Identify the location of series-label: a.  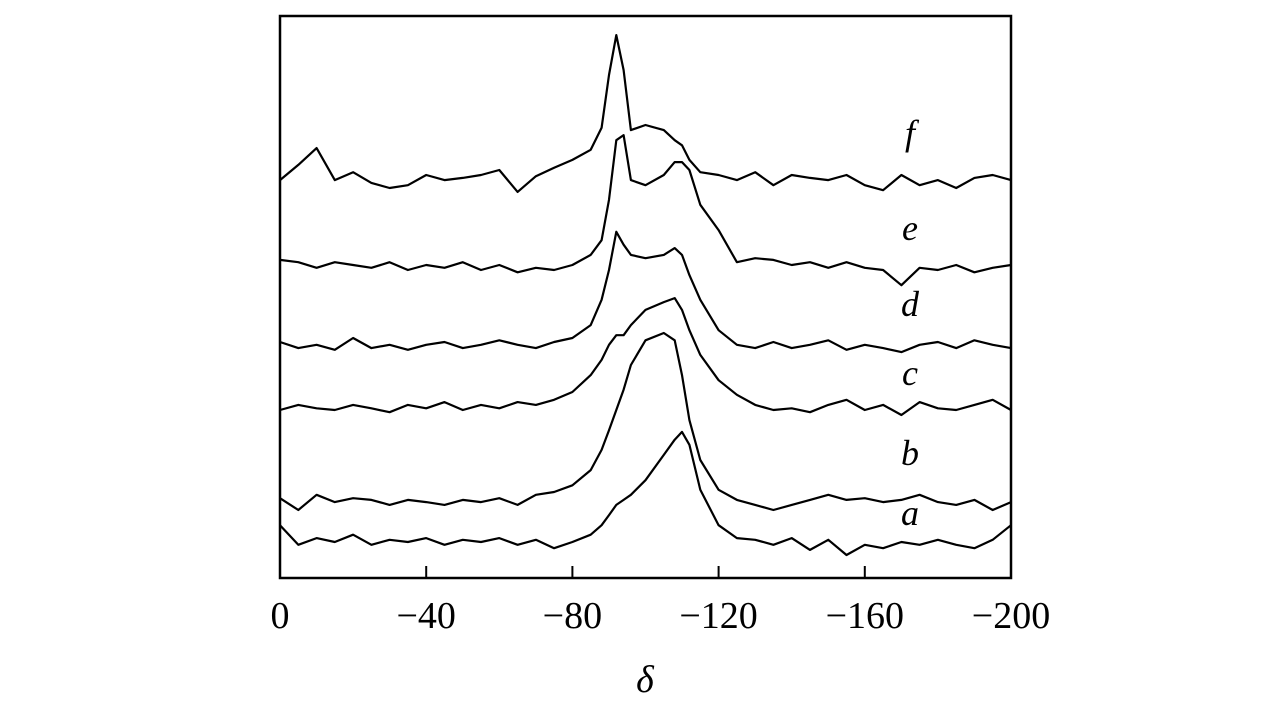
(910, 513).